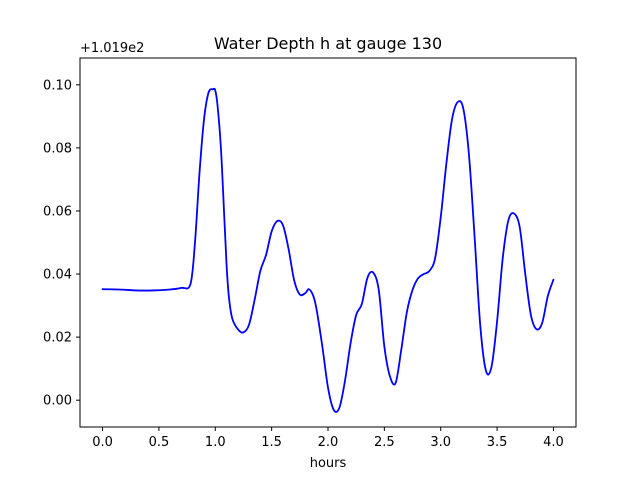 Image resolution: width=640 pixels, height=480 pixels. I want to click on y-axis: 0.00 0.02 0.04 0.06 0.08 0.10, so click(61, 243).